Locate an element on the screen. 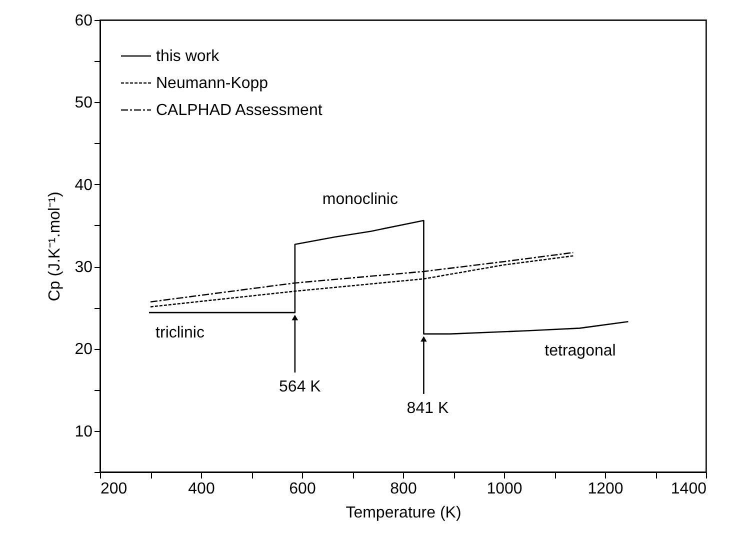 The image size is (729, 540). legend-label: this work is located at coordinates (188, 56).